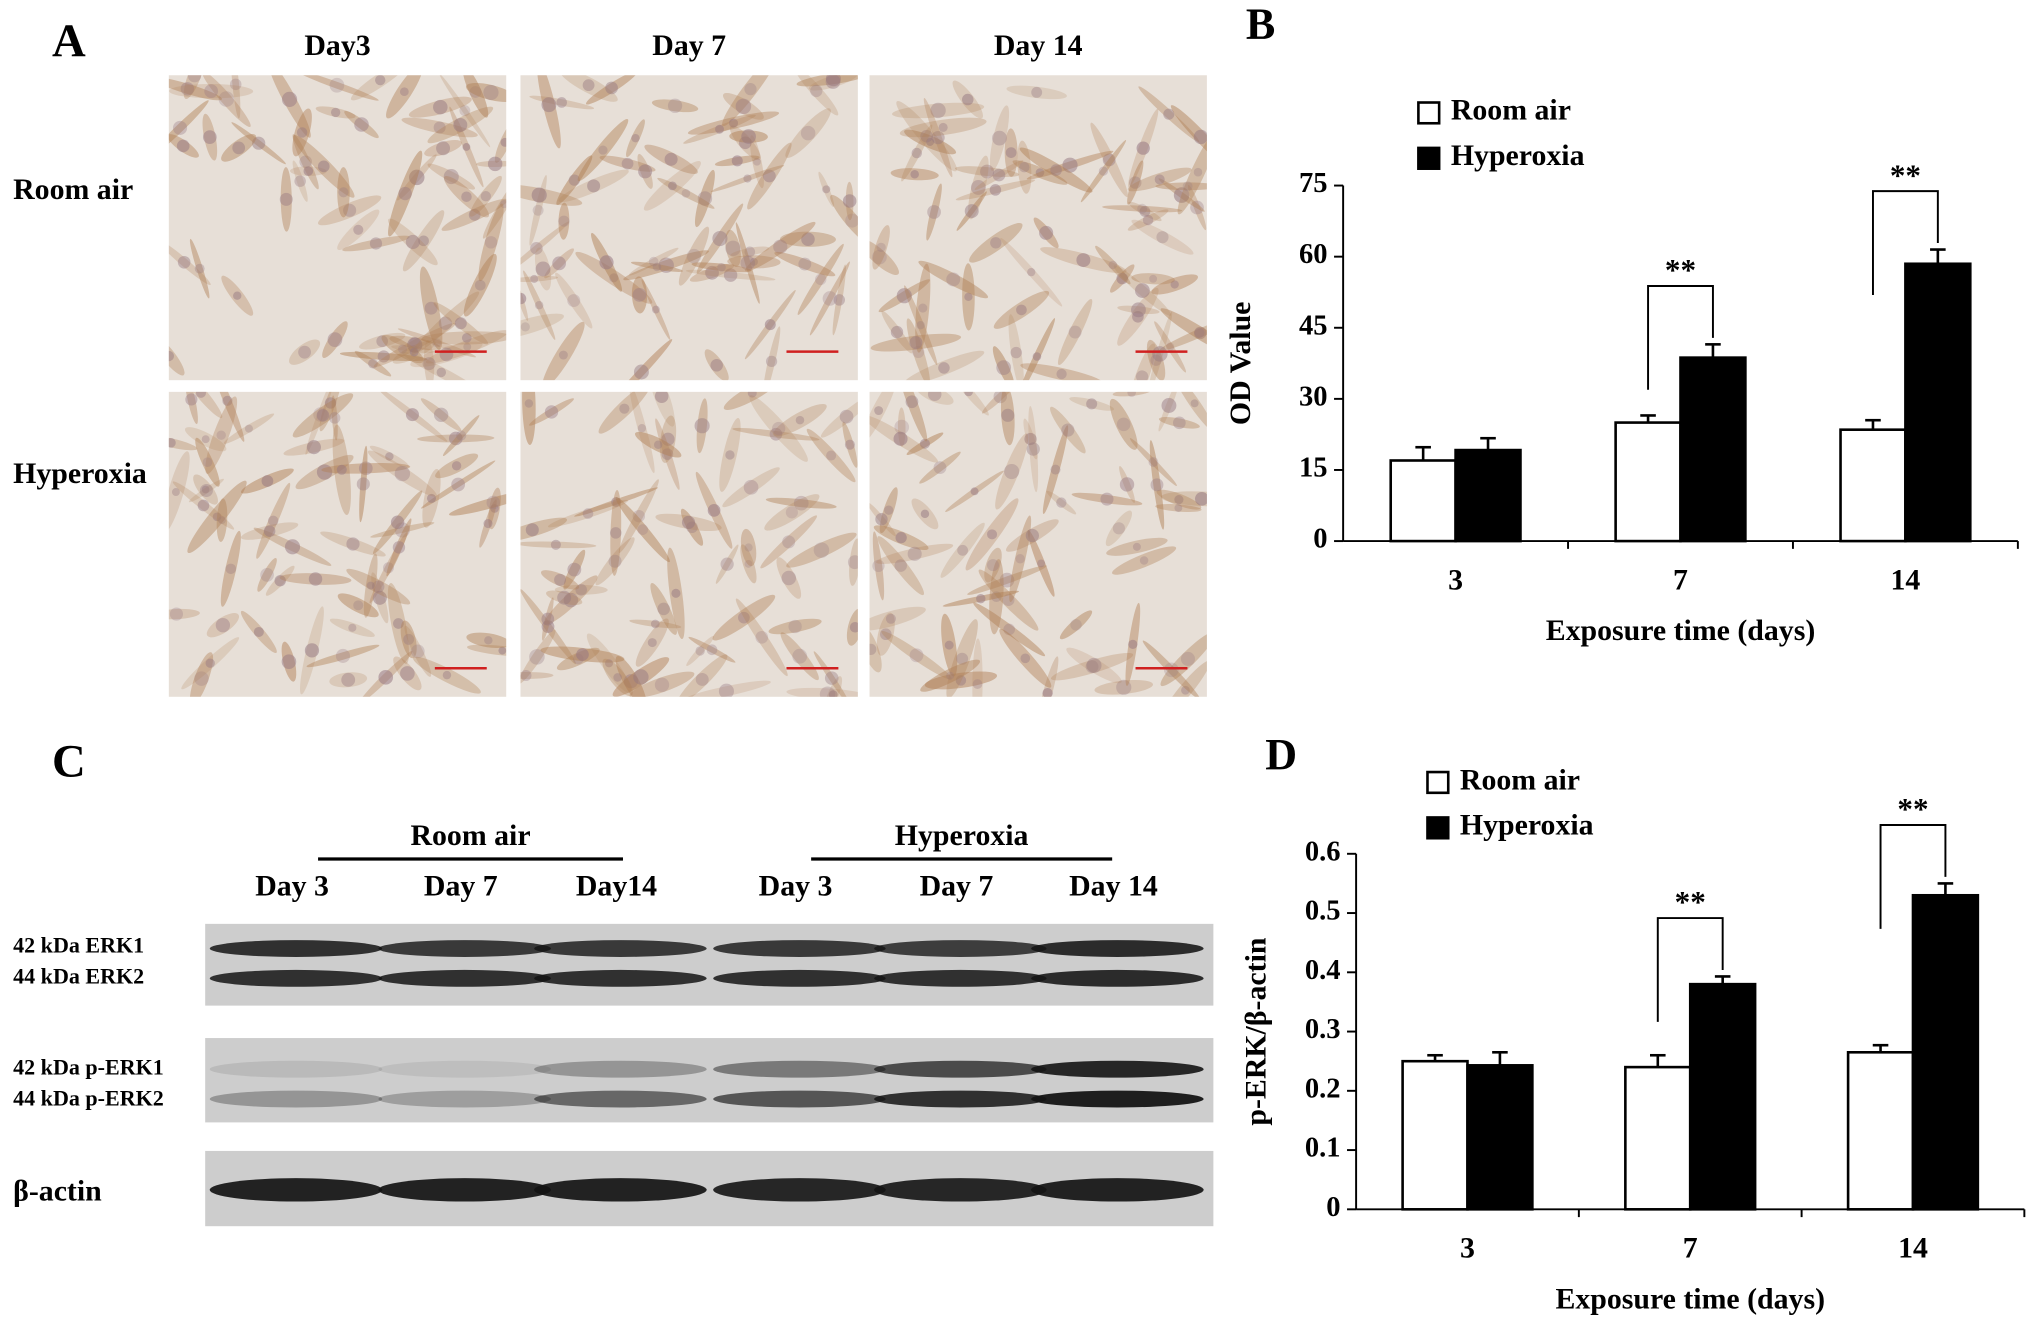 The image size is (2031, 1330). Describe the element at coordinates (461, 886) in the screenshot. I see `lane-label: Day 7` at that location.